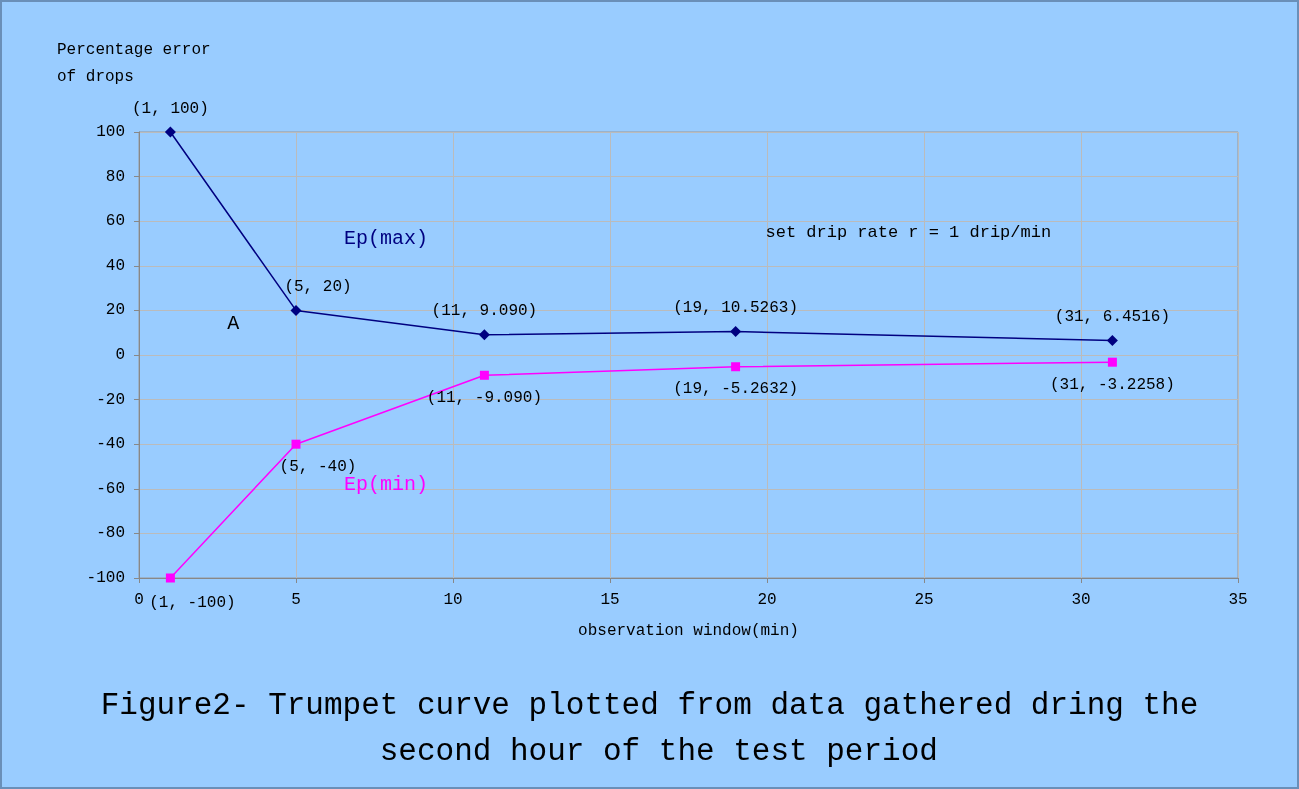  I want to click on y-tick-label: 20, so click(115, 310).